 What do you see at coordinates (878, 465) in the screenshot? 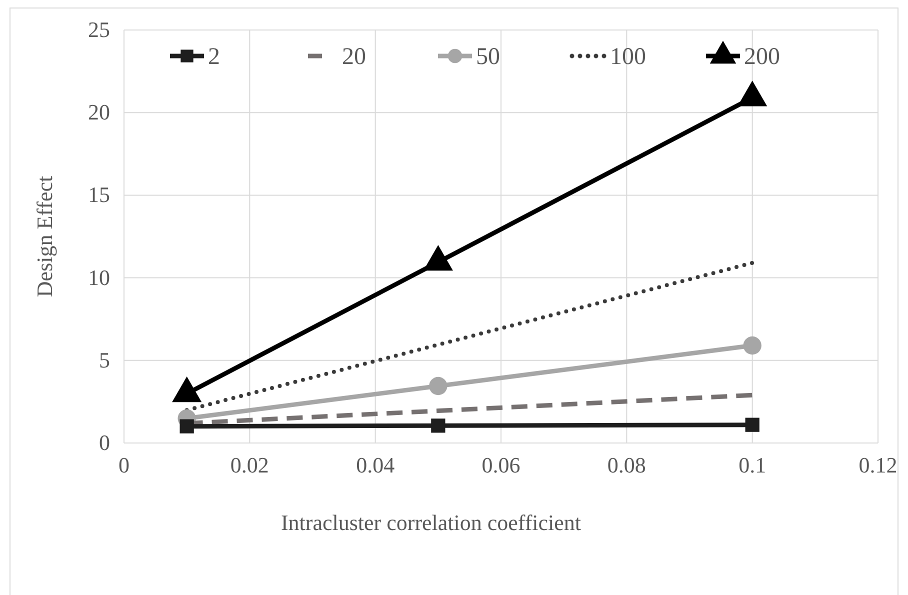
I see `x-tick-label: 0.12` at bounding box center [878, 465].